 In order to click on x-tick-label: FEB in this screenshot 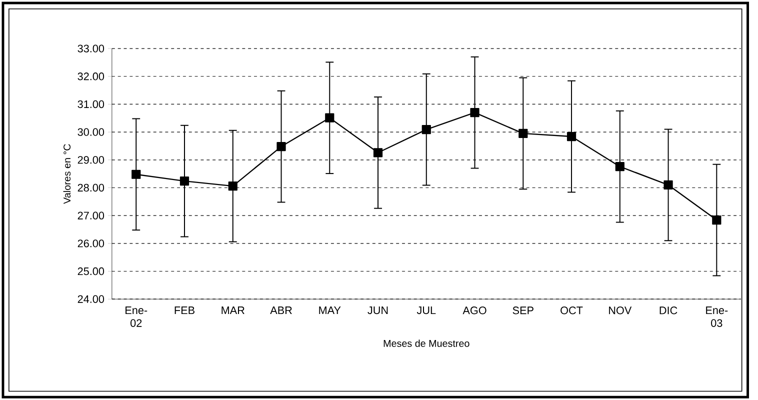, I will do `click(184, 310)`.